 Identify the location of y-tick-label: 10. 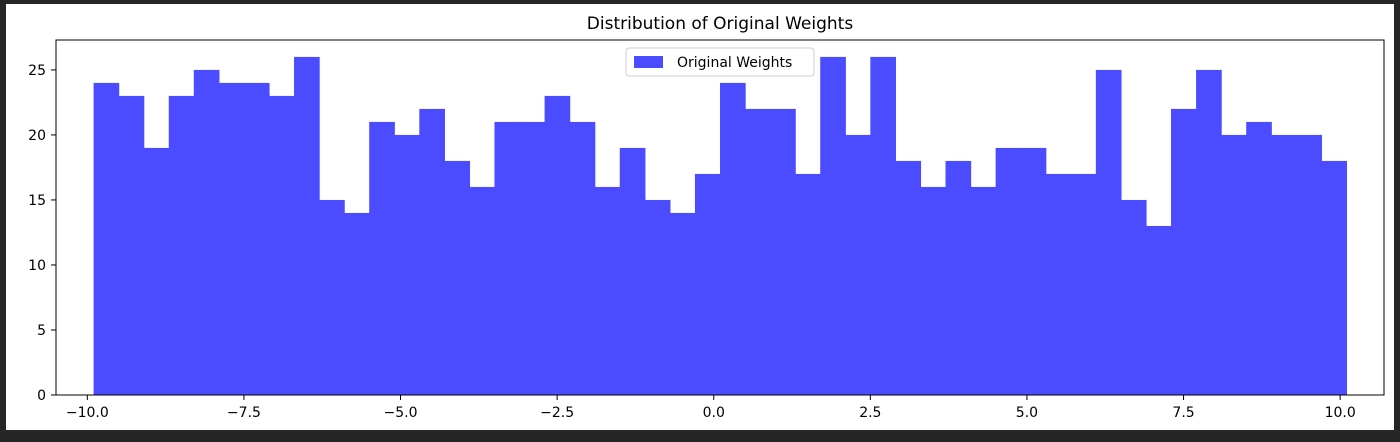
(37, 266).